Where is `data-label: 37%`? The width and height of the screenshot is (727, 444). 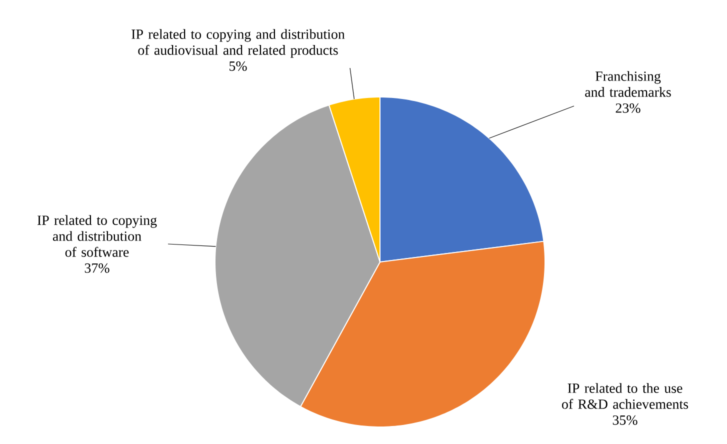 data-label: 37% is located at coordinates (97, 268).